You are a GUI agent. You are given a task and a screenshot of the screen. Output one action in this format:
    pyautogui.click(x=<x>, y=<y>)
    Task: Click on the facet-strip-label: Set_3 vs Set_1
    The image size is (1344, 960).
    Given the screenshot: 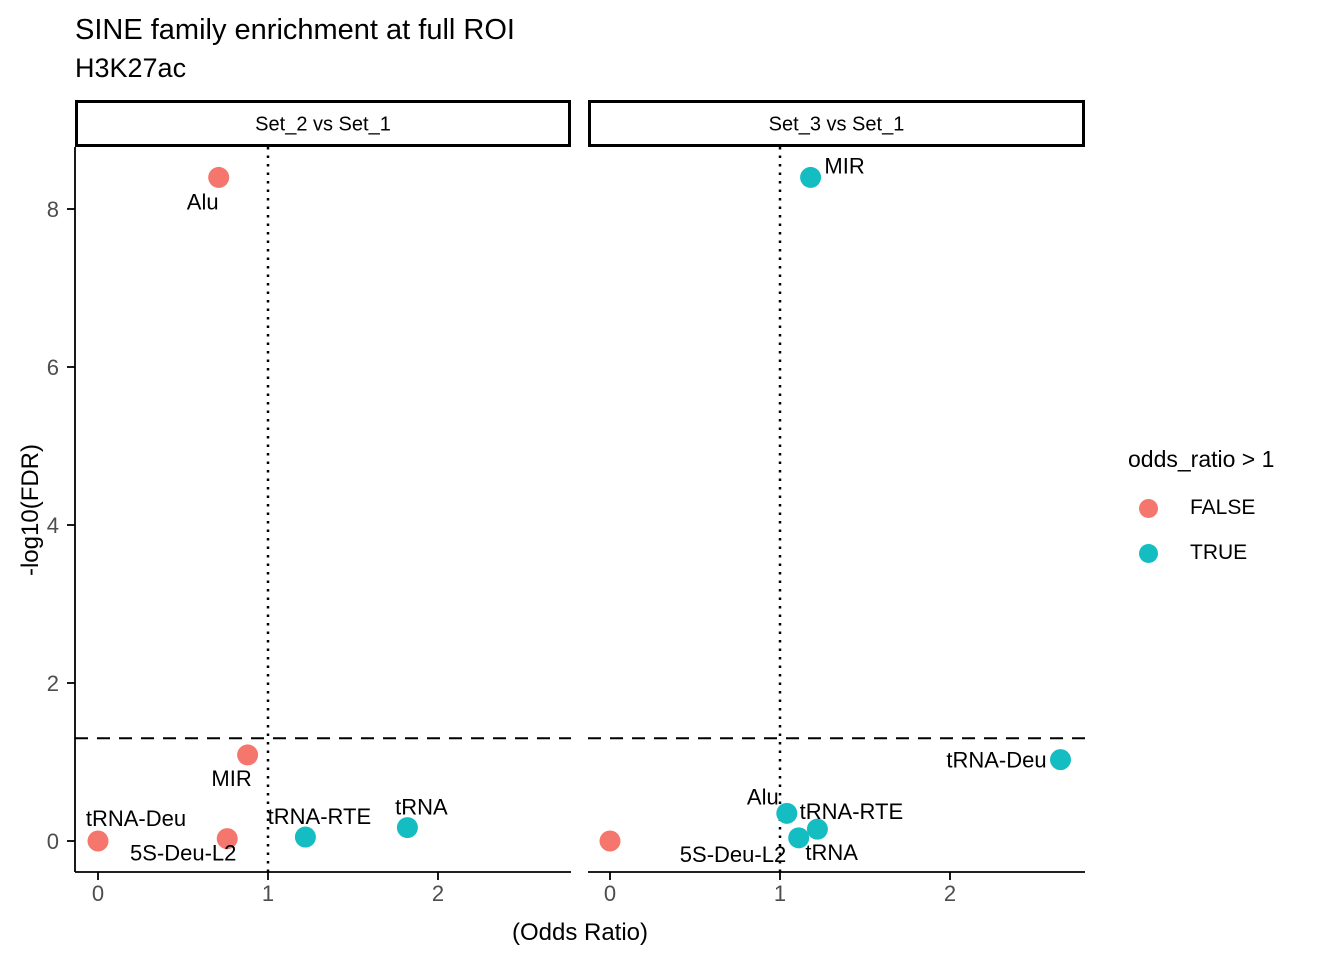 What is the action you would take?
    pyautogui.click(x=837, y=125)
    